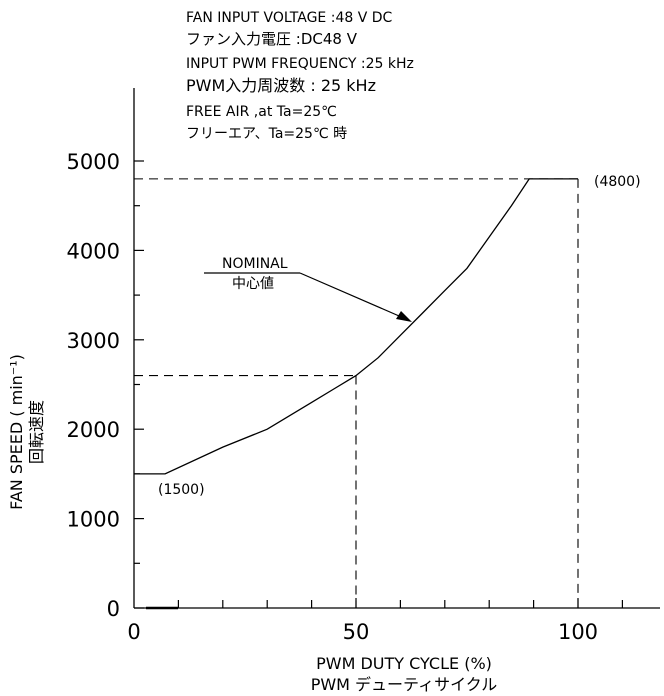  I want to click on y-axis-sublabel: 回転速度, so click(36, 432).